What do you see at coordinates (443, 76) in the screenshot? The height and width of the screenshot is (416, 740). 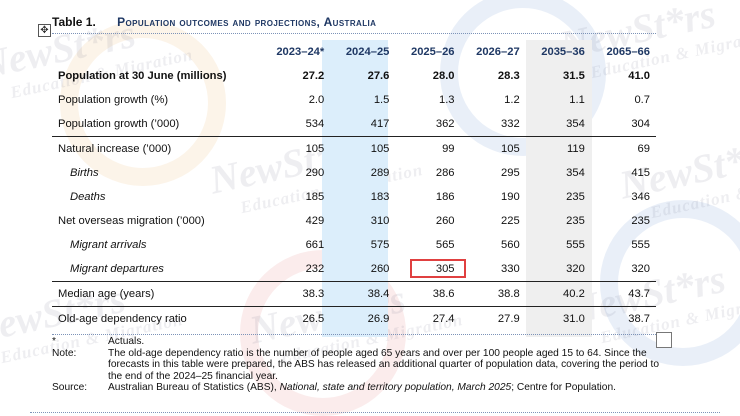 I see `cell: 28.0` at bounding box center [443, 76].